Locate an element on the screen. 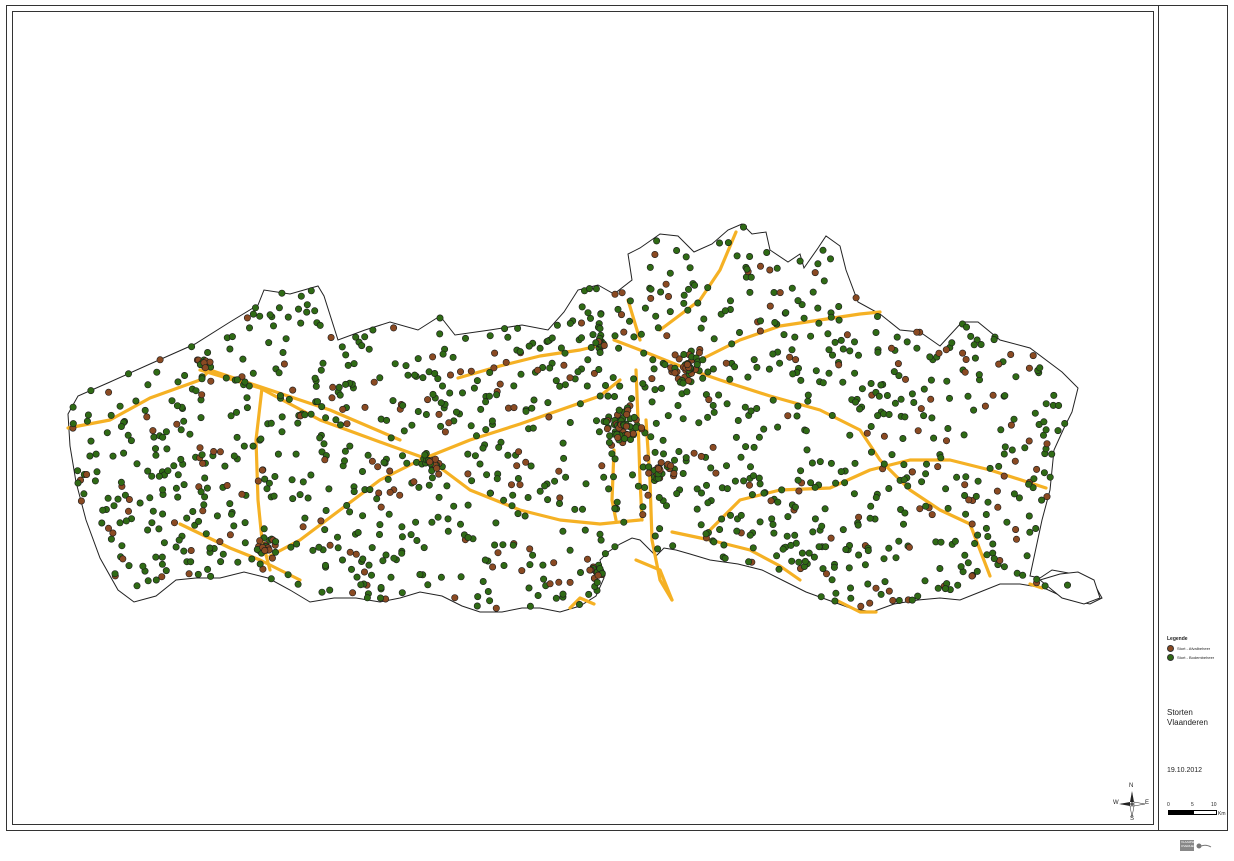  compass-n: N is located at coordinates (1131, 786).